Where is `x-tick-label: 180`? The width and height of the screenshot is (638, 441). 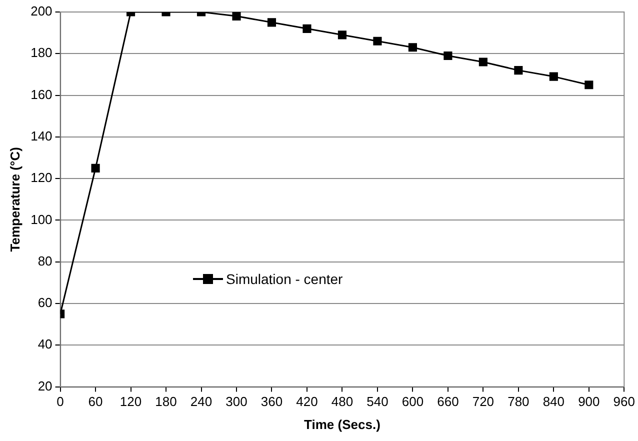
x-tick-label: 180 is located at coordinates (166, 402).